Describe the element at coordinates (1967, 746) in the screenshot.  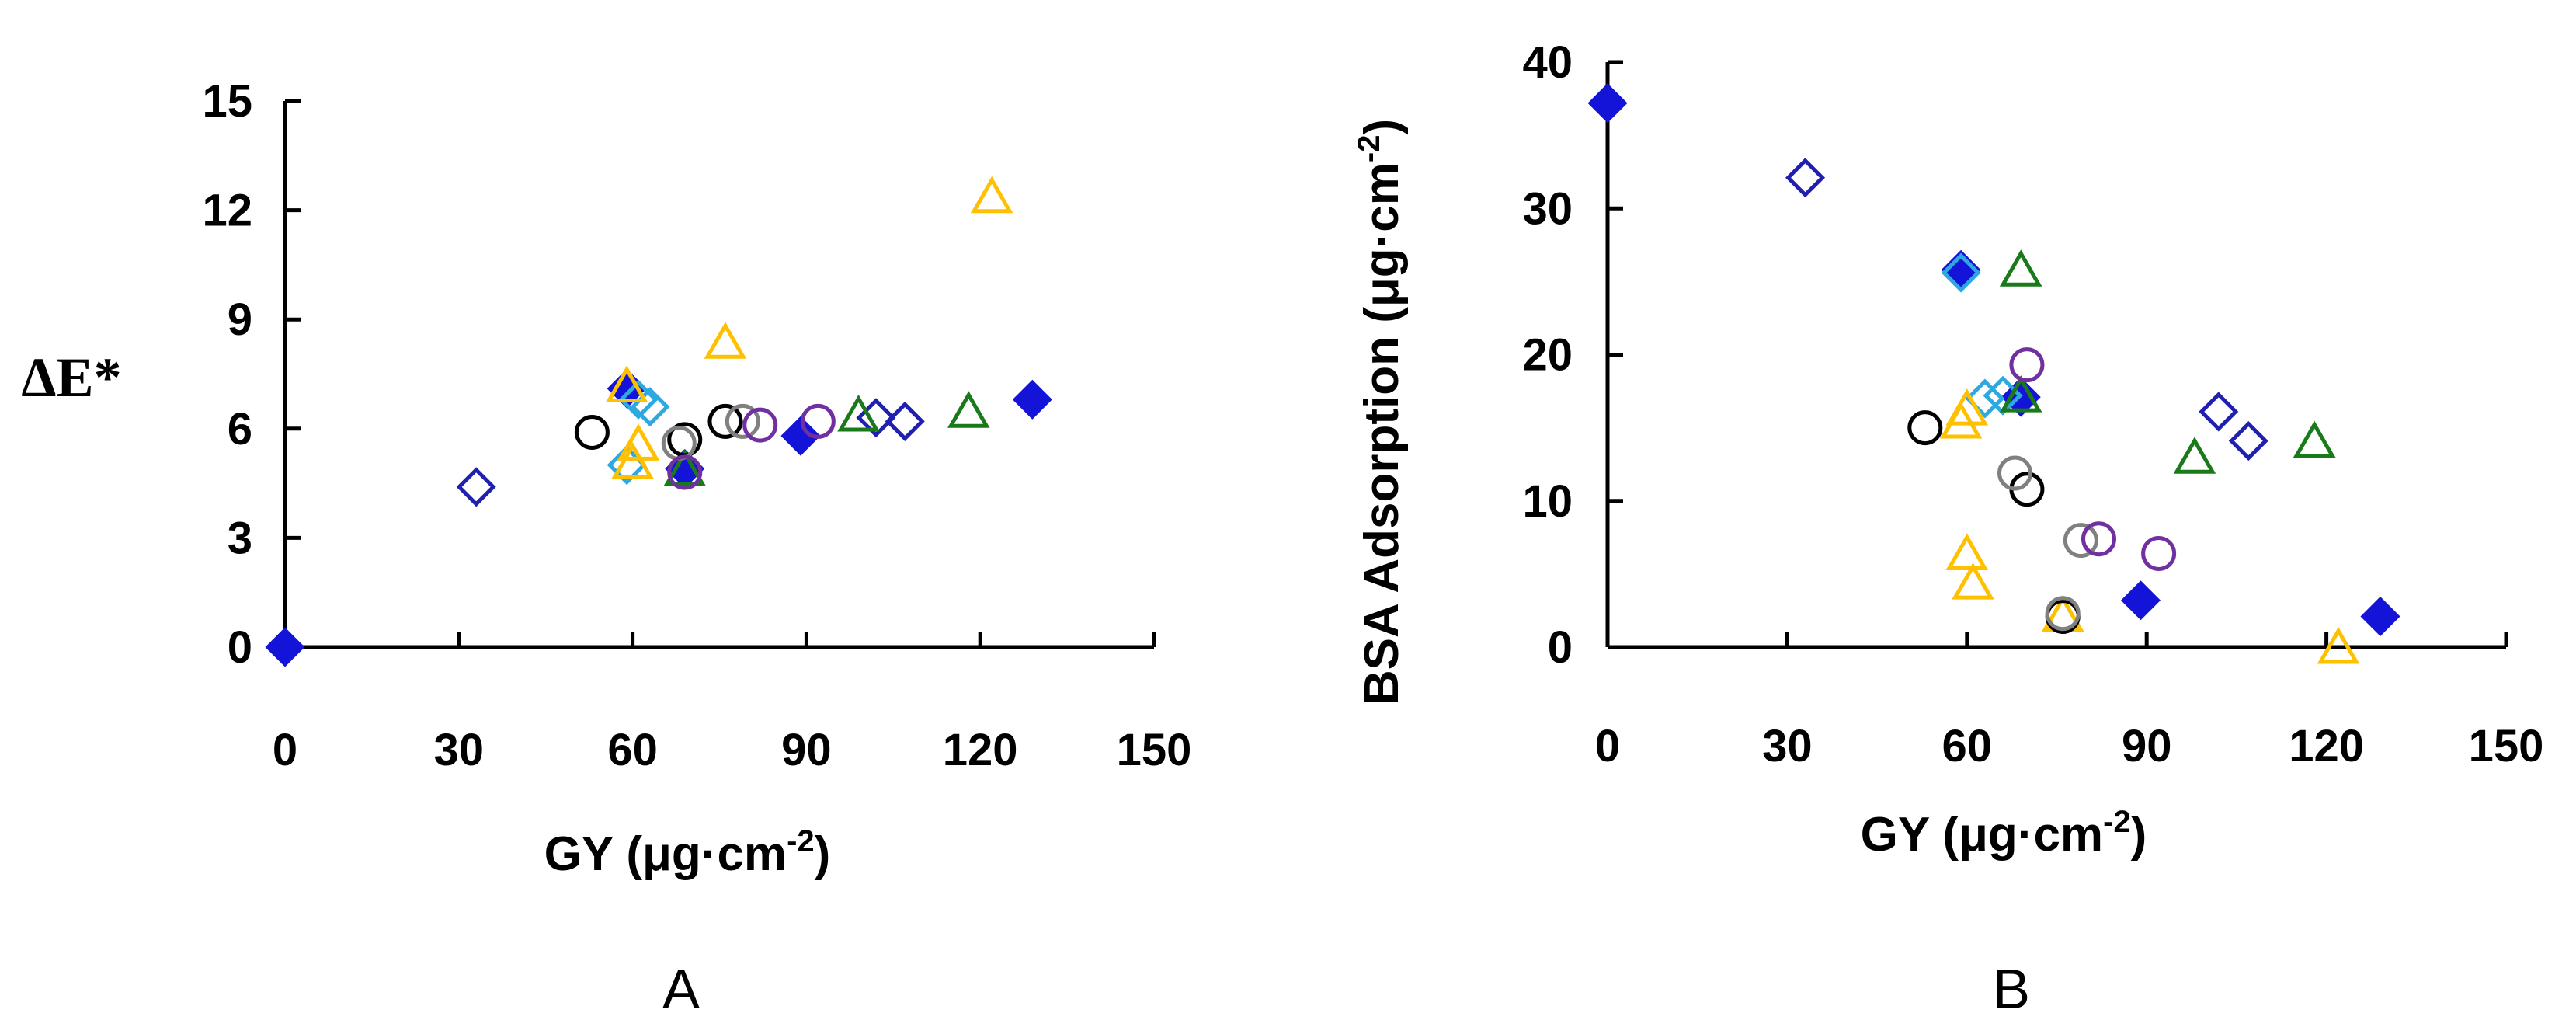
I see `panel-b-x-tick-label: 60` at that location.